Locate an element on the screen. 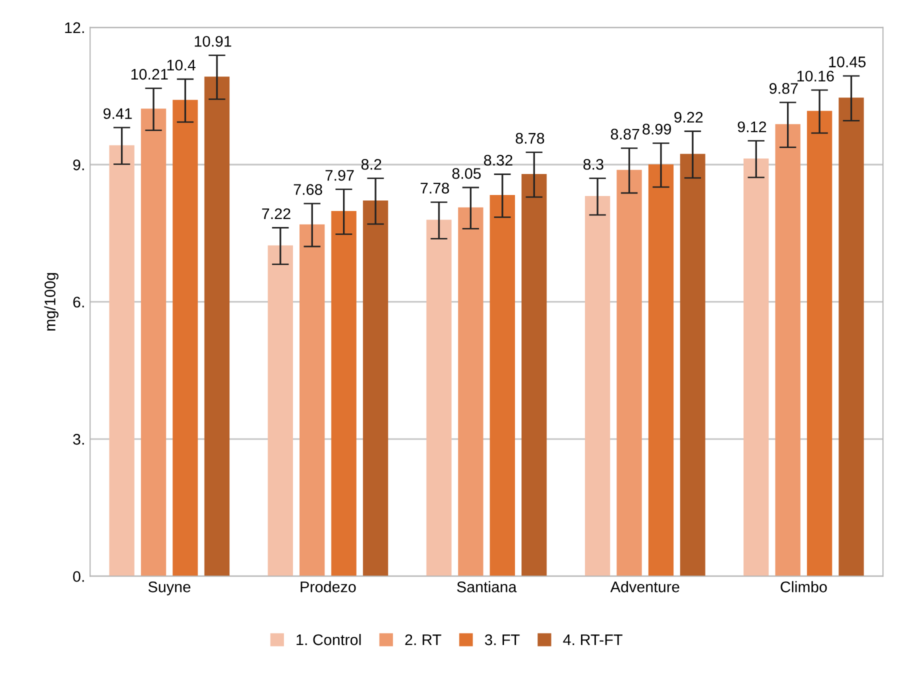 This screenshot has width=901, height=686. data-label: 8.32 is located at coordinates (498, 160).